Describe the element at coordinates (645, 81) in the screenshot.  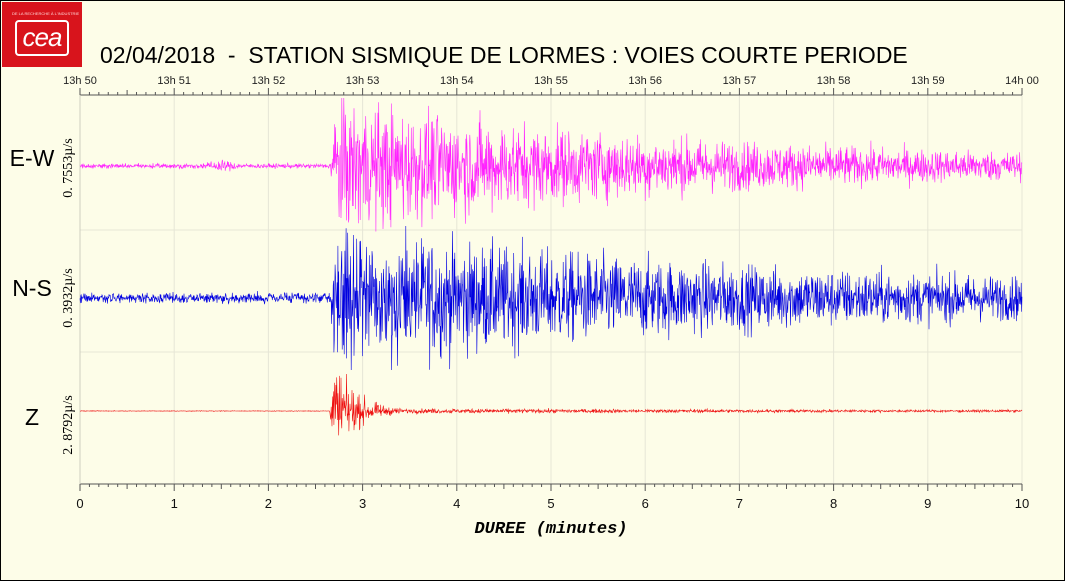
I see `top-tick-label: 13h 56` at that location.